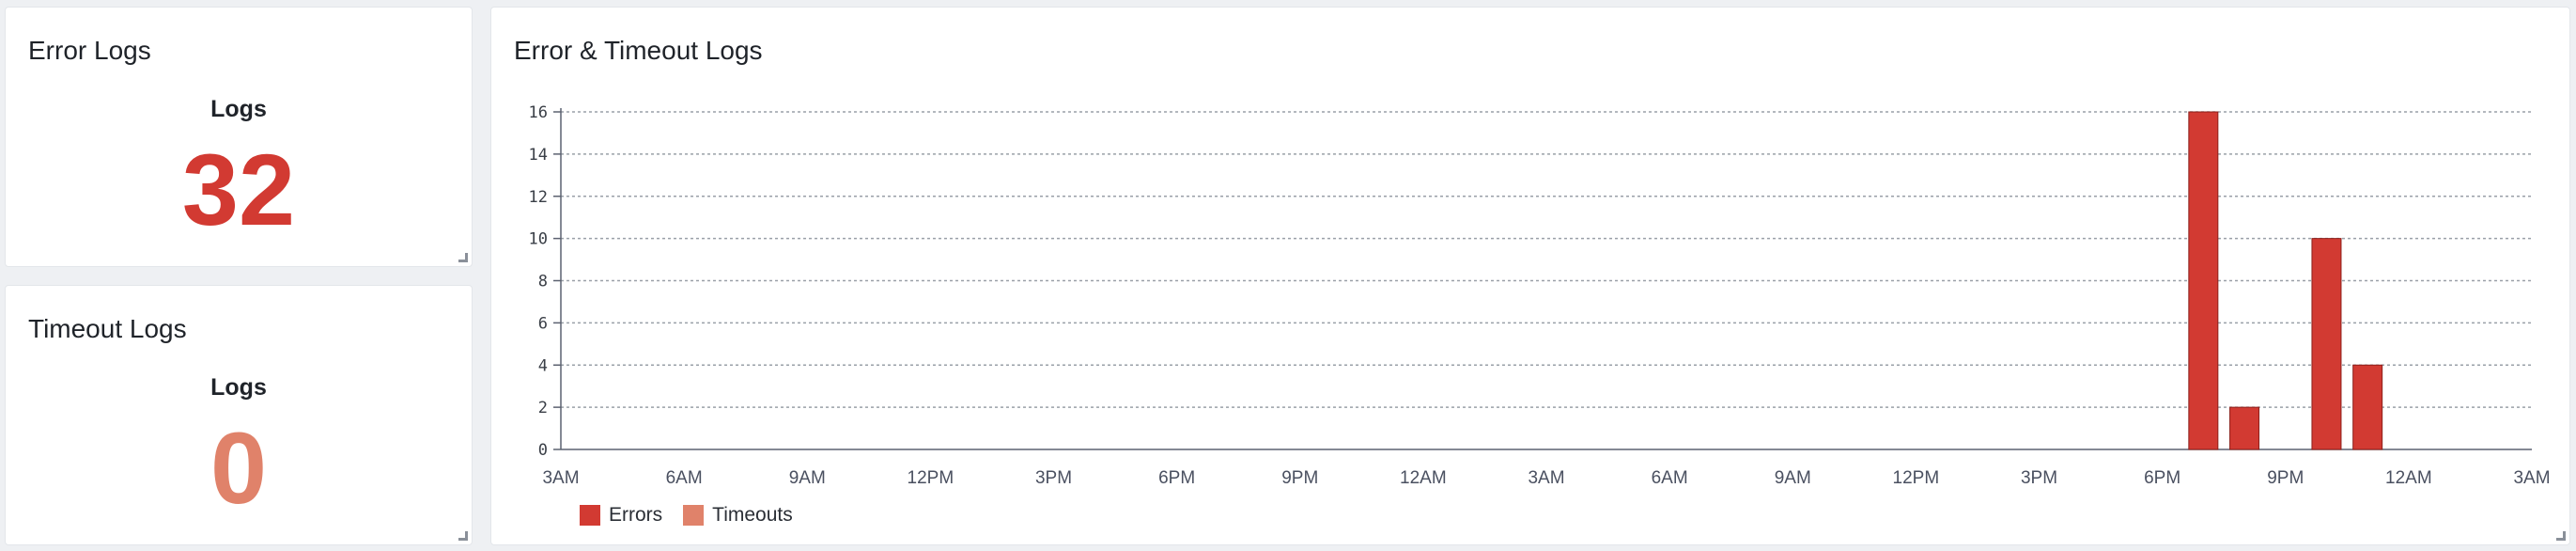 The image size is (2576, 551). What do you see at coordinates (239, 189) in the screenshot?
I see `error-count-value: 32` at bounding box center [239, 189].